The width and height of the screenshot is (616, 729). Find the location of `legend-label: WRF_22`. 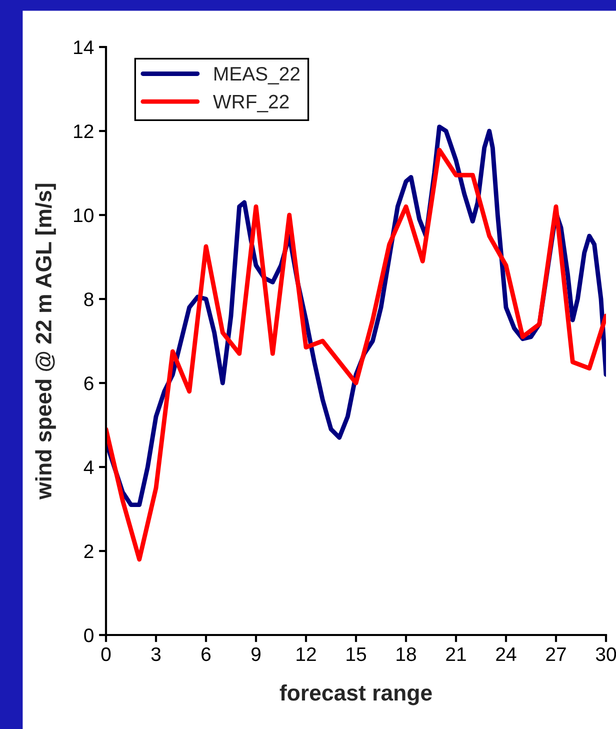

legend-label: WRF_22 is located at coordinates (251, 103).